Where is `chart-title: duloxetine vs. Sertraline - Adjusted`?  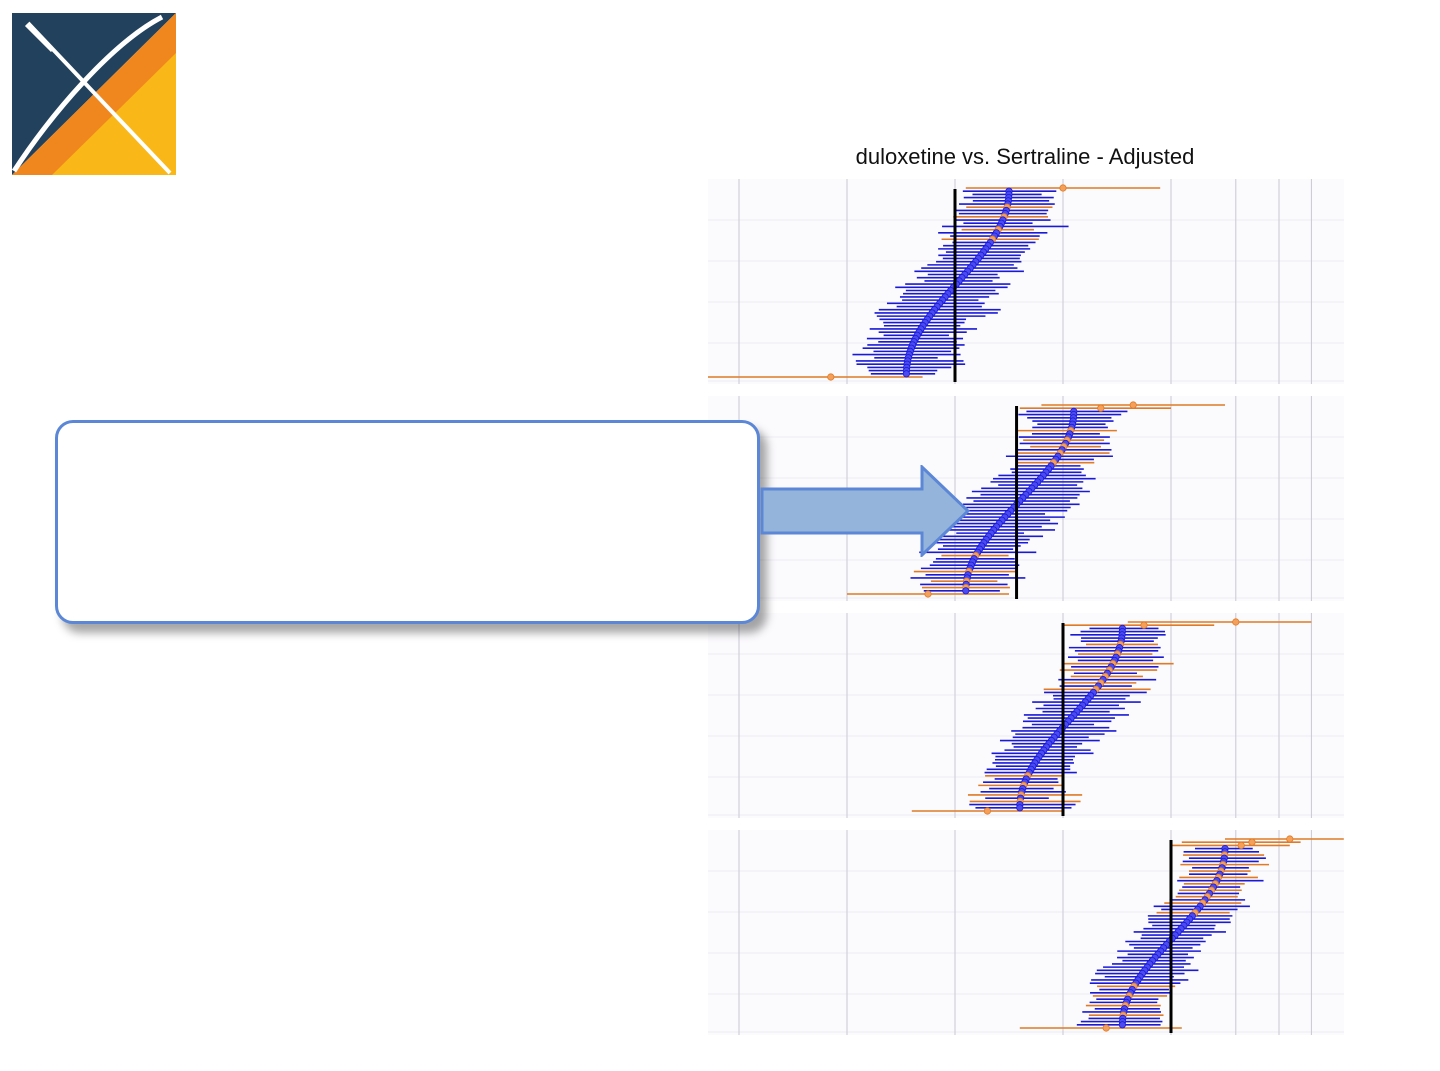
chart-title: duloxetine vs. Sertraline - Adjusted is located at coordinates (1025, 156).